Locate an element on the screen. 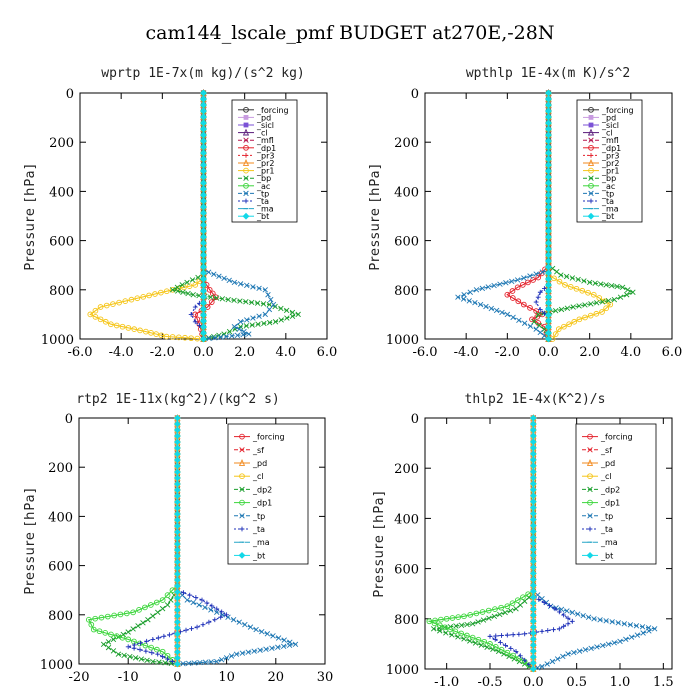 This screenshot has height=700, width=700. y-tick-label: 600 is located at coordinates (60, 567).